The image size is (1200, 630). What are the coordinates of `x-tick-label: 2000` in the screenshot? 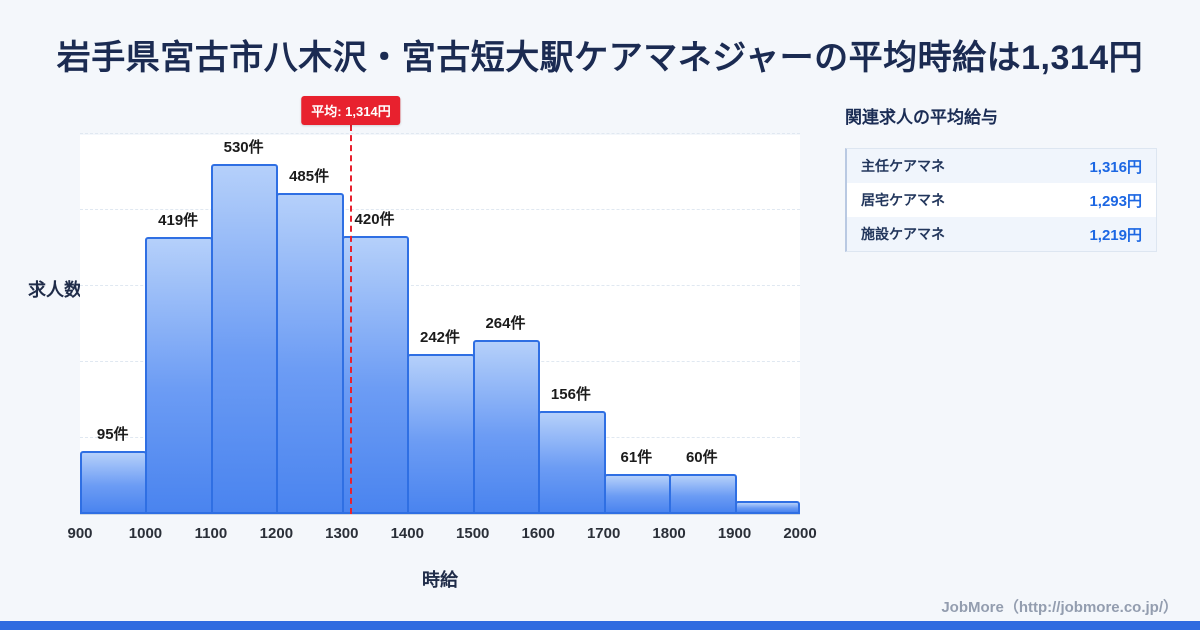 It's located at (800, 533).